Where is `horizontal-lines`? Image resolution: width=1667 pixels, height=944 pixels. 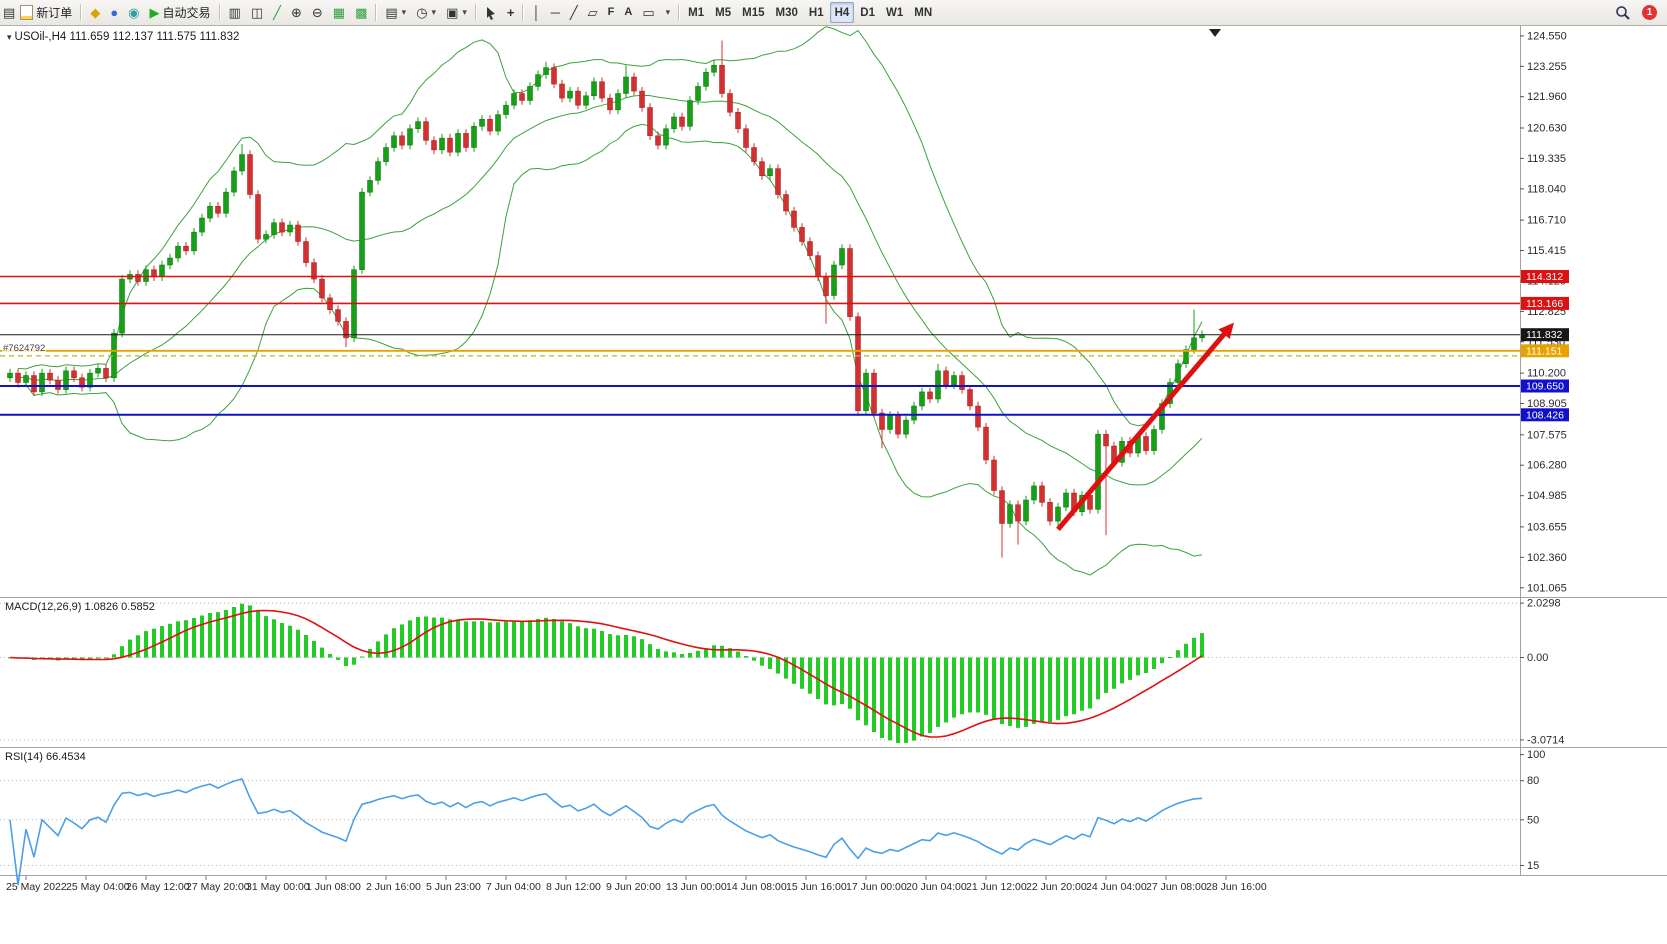
horizontal-lines is located at coordinates (760, 345).